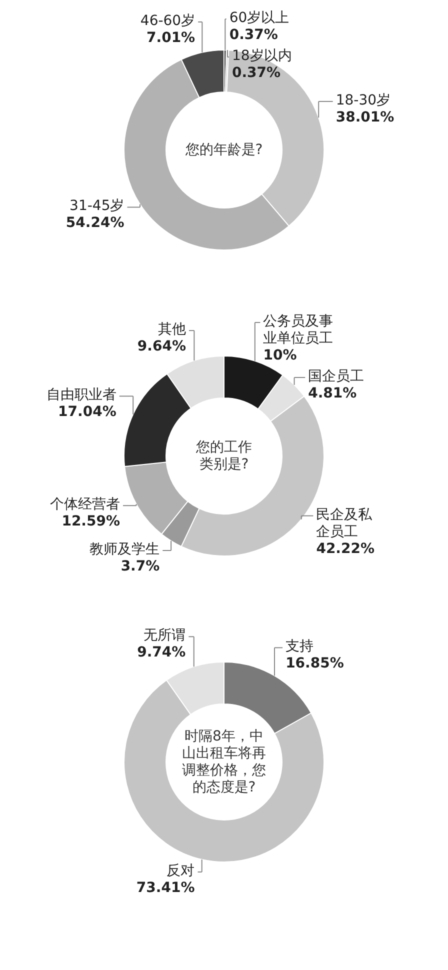 This screenshot has width=448, height=970. What do you see at coordinates (168, 20) in the screenshot?
I see `slice-label: 46-60岁` at bounding box center [168, 20].